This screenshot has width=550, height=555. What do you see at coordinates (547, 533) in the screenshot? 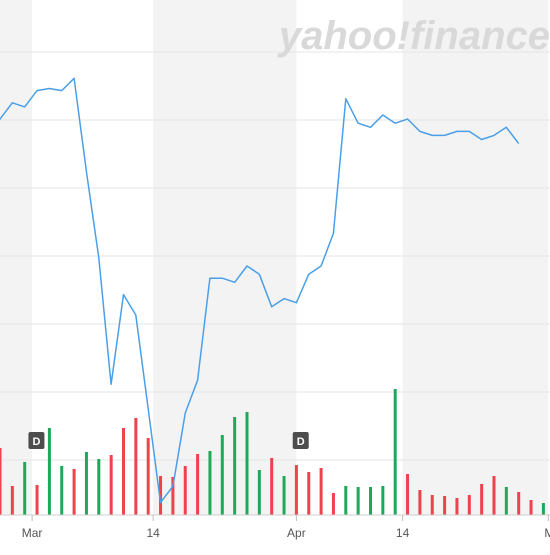
I see `x-tick-label: M` at bounding box center [547, 533].